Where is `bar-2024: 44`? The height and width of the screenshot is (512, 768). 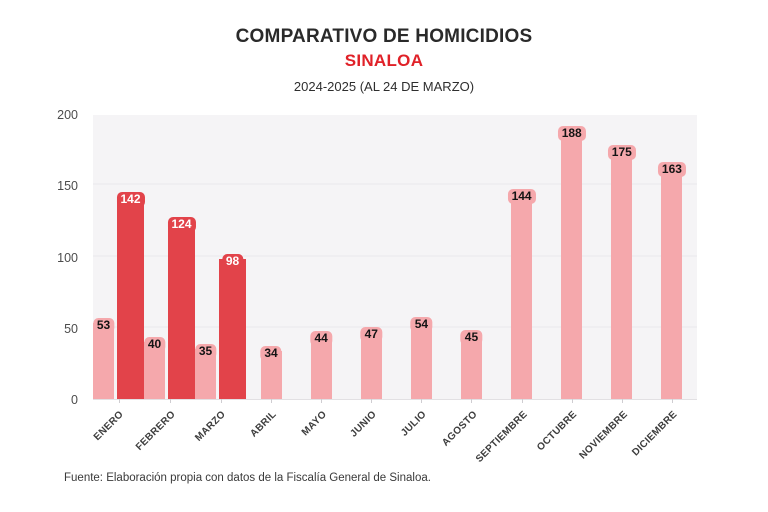 bar-2024: 44 is located at coordinates (321, 365).